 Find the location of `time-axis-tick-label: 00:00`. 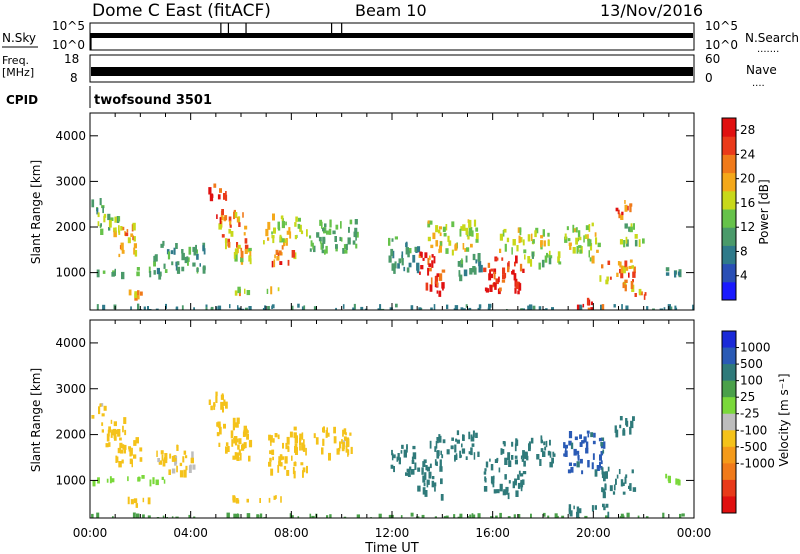

time-axis-tick-label: 00:00 is located at coordinates (90, 533).